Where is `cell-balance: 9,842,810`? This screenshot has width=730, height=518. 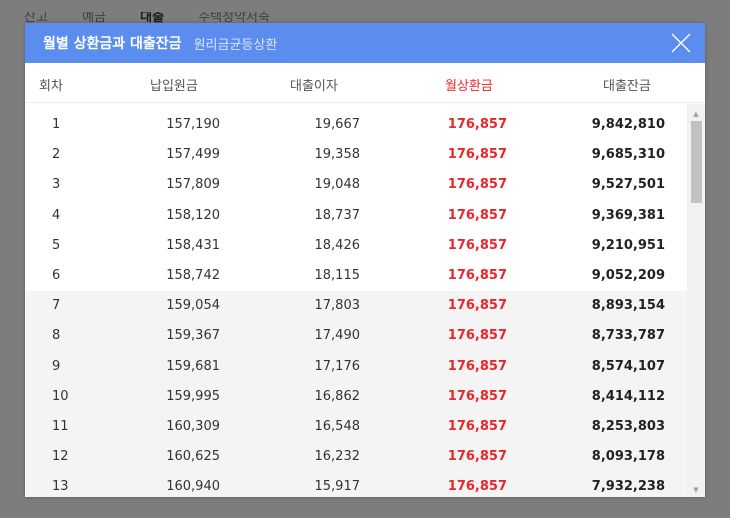
cell-balance: 9,842,810 is located at coordinates (628, 124).